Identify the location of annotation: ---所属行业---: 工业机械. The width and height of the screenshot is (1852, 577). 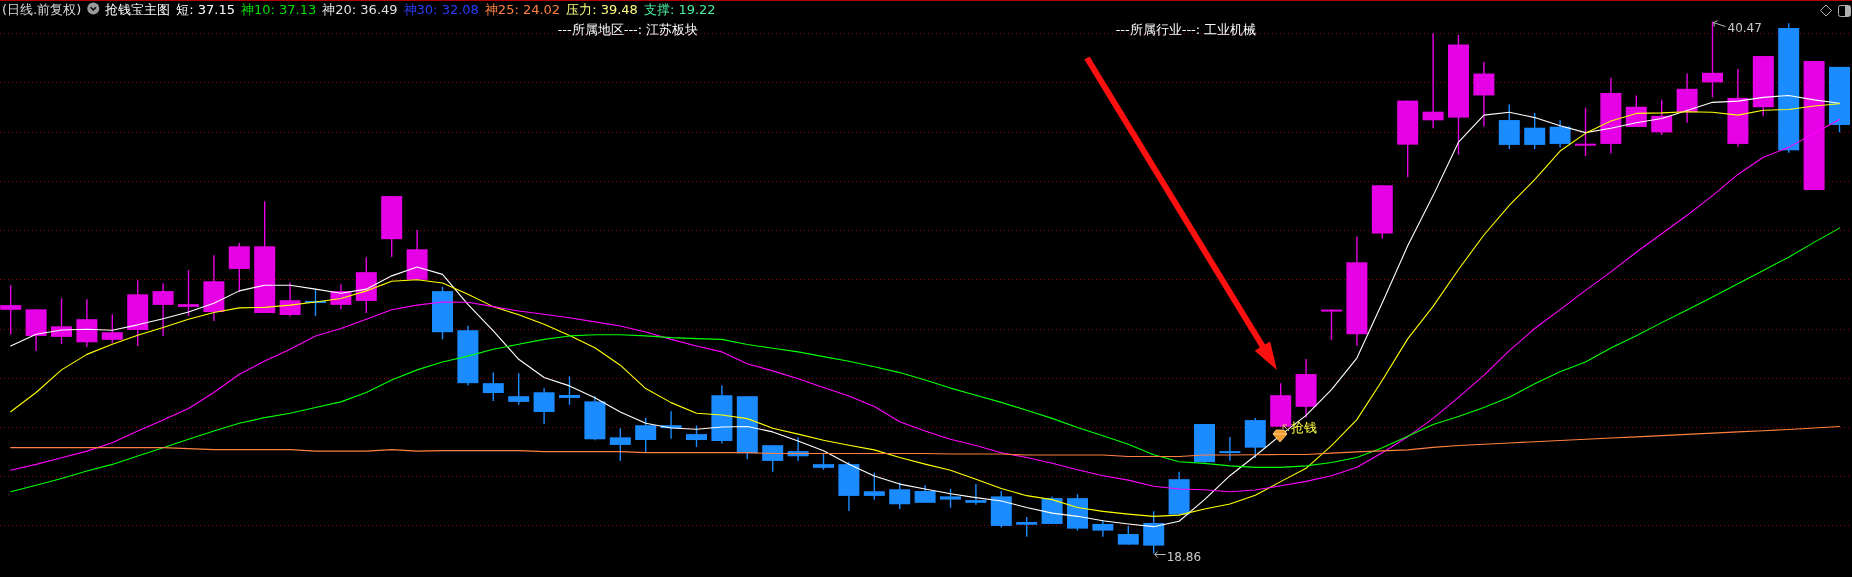
(1186, 29).